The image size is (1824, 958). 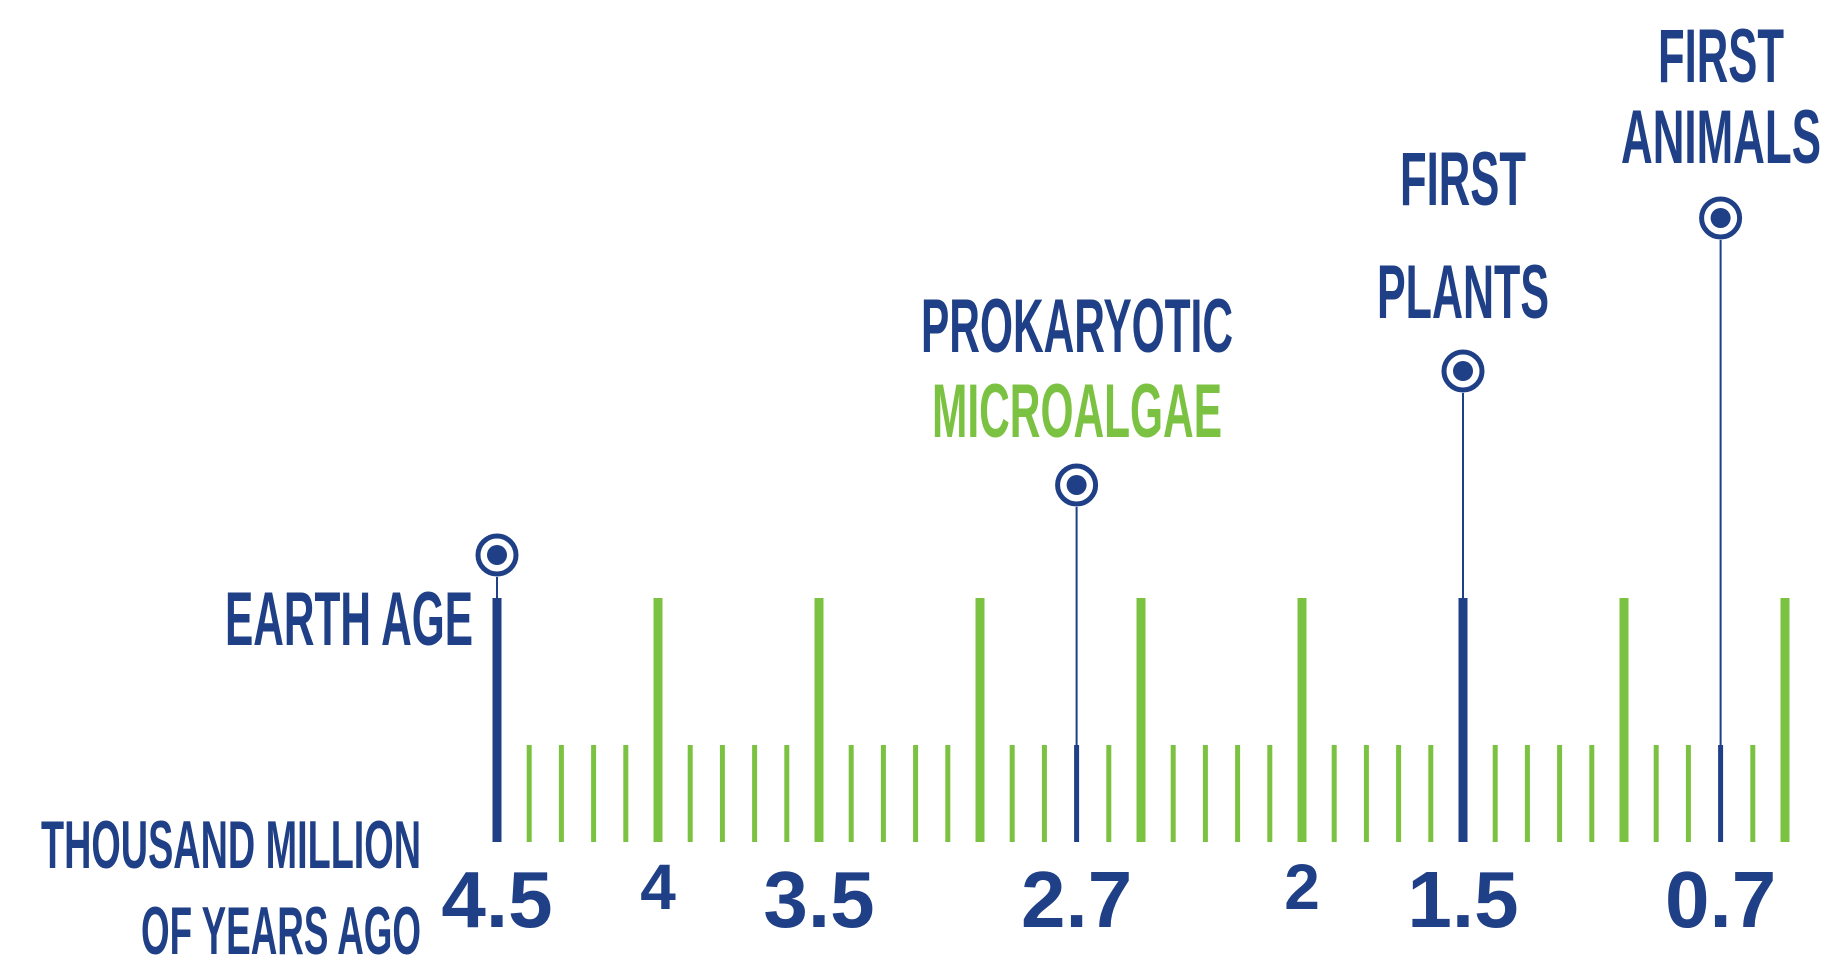 I want to click on axis-tick-label-4: 4, so click(x=658, y=887).